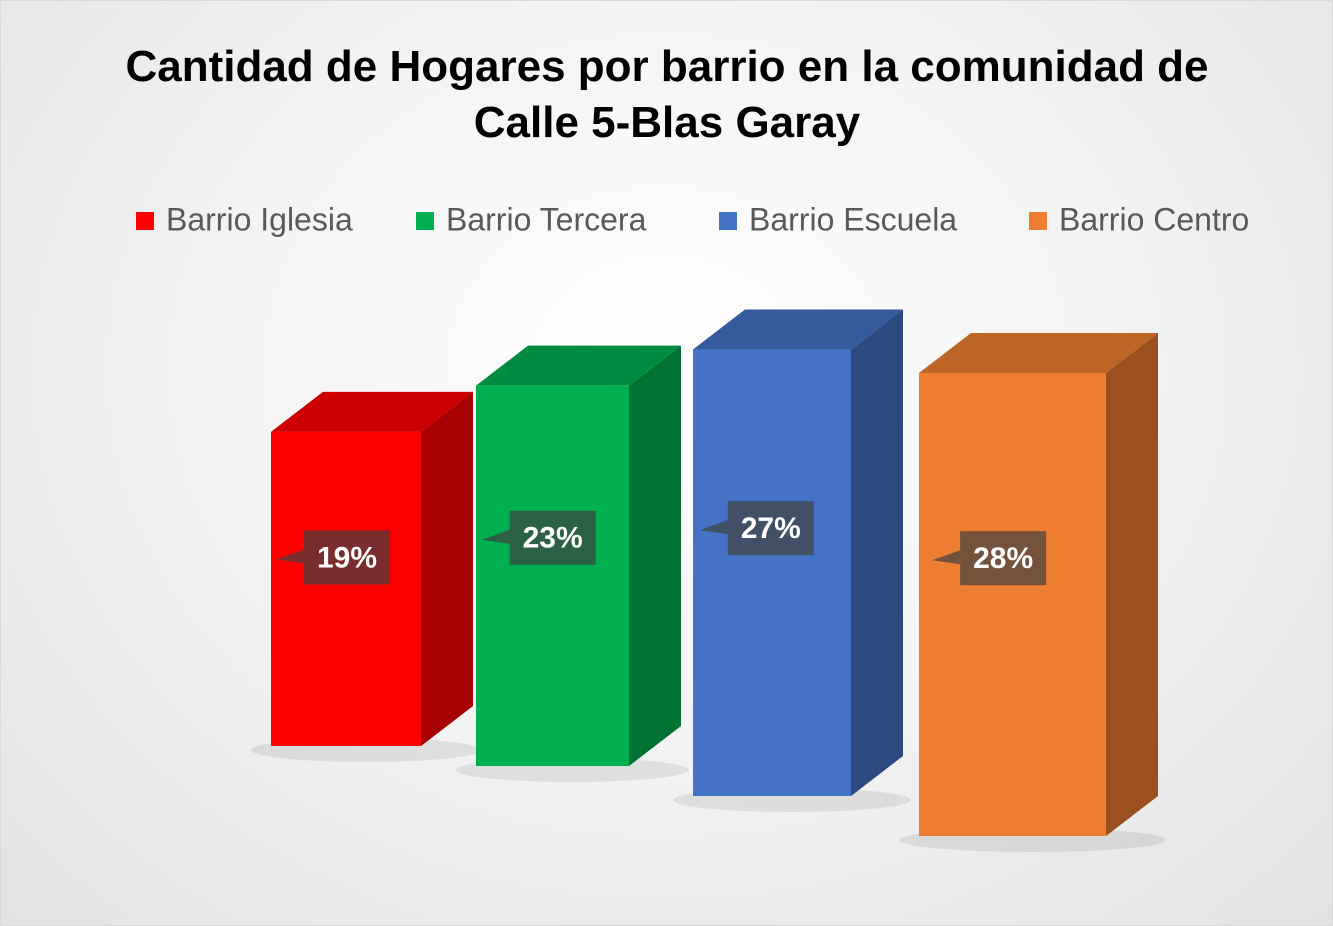  I want to click on data-label: 28%, so click(1003, 558).